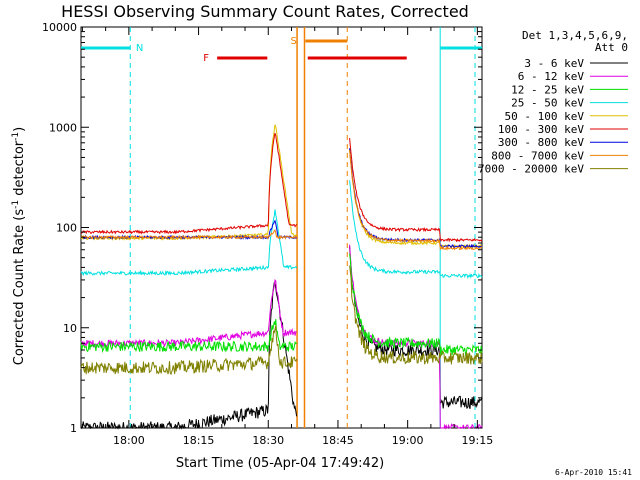  I want to click on y-tick-label: 1, so click(73, 428).